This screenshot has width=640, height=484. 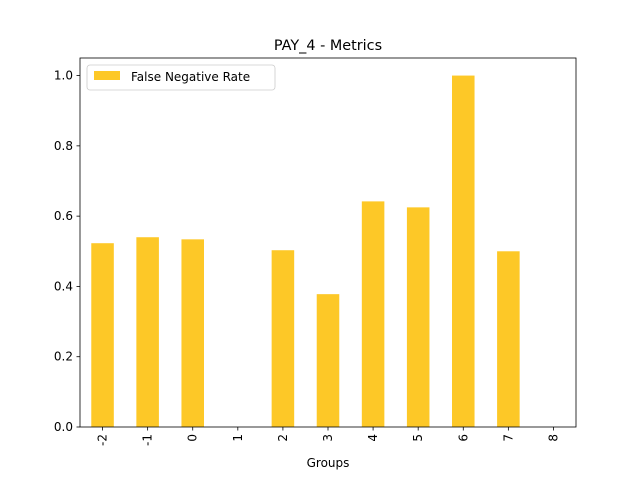 What do you see at coordinates (328, 463) in the screenshot?
I see `x-axis-label: Groups` at bounding box center [328, 463].